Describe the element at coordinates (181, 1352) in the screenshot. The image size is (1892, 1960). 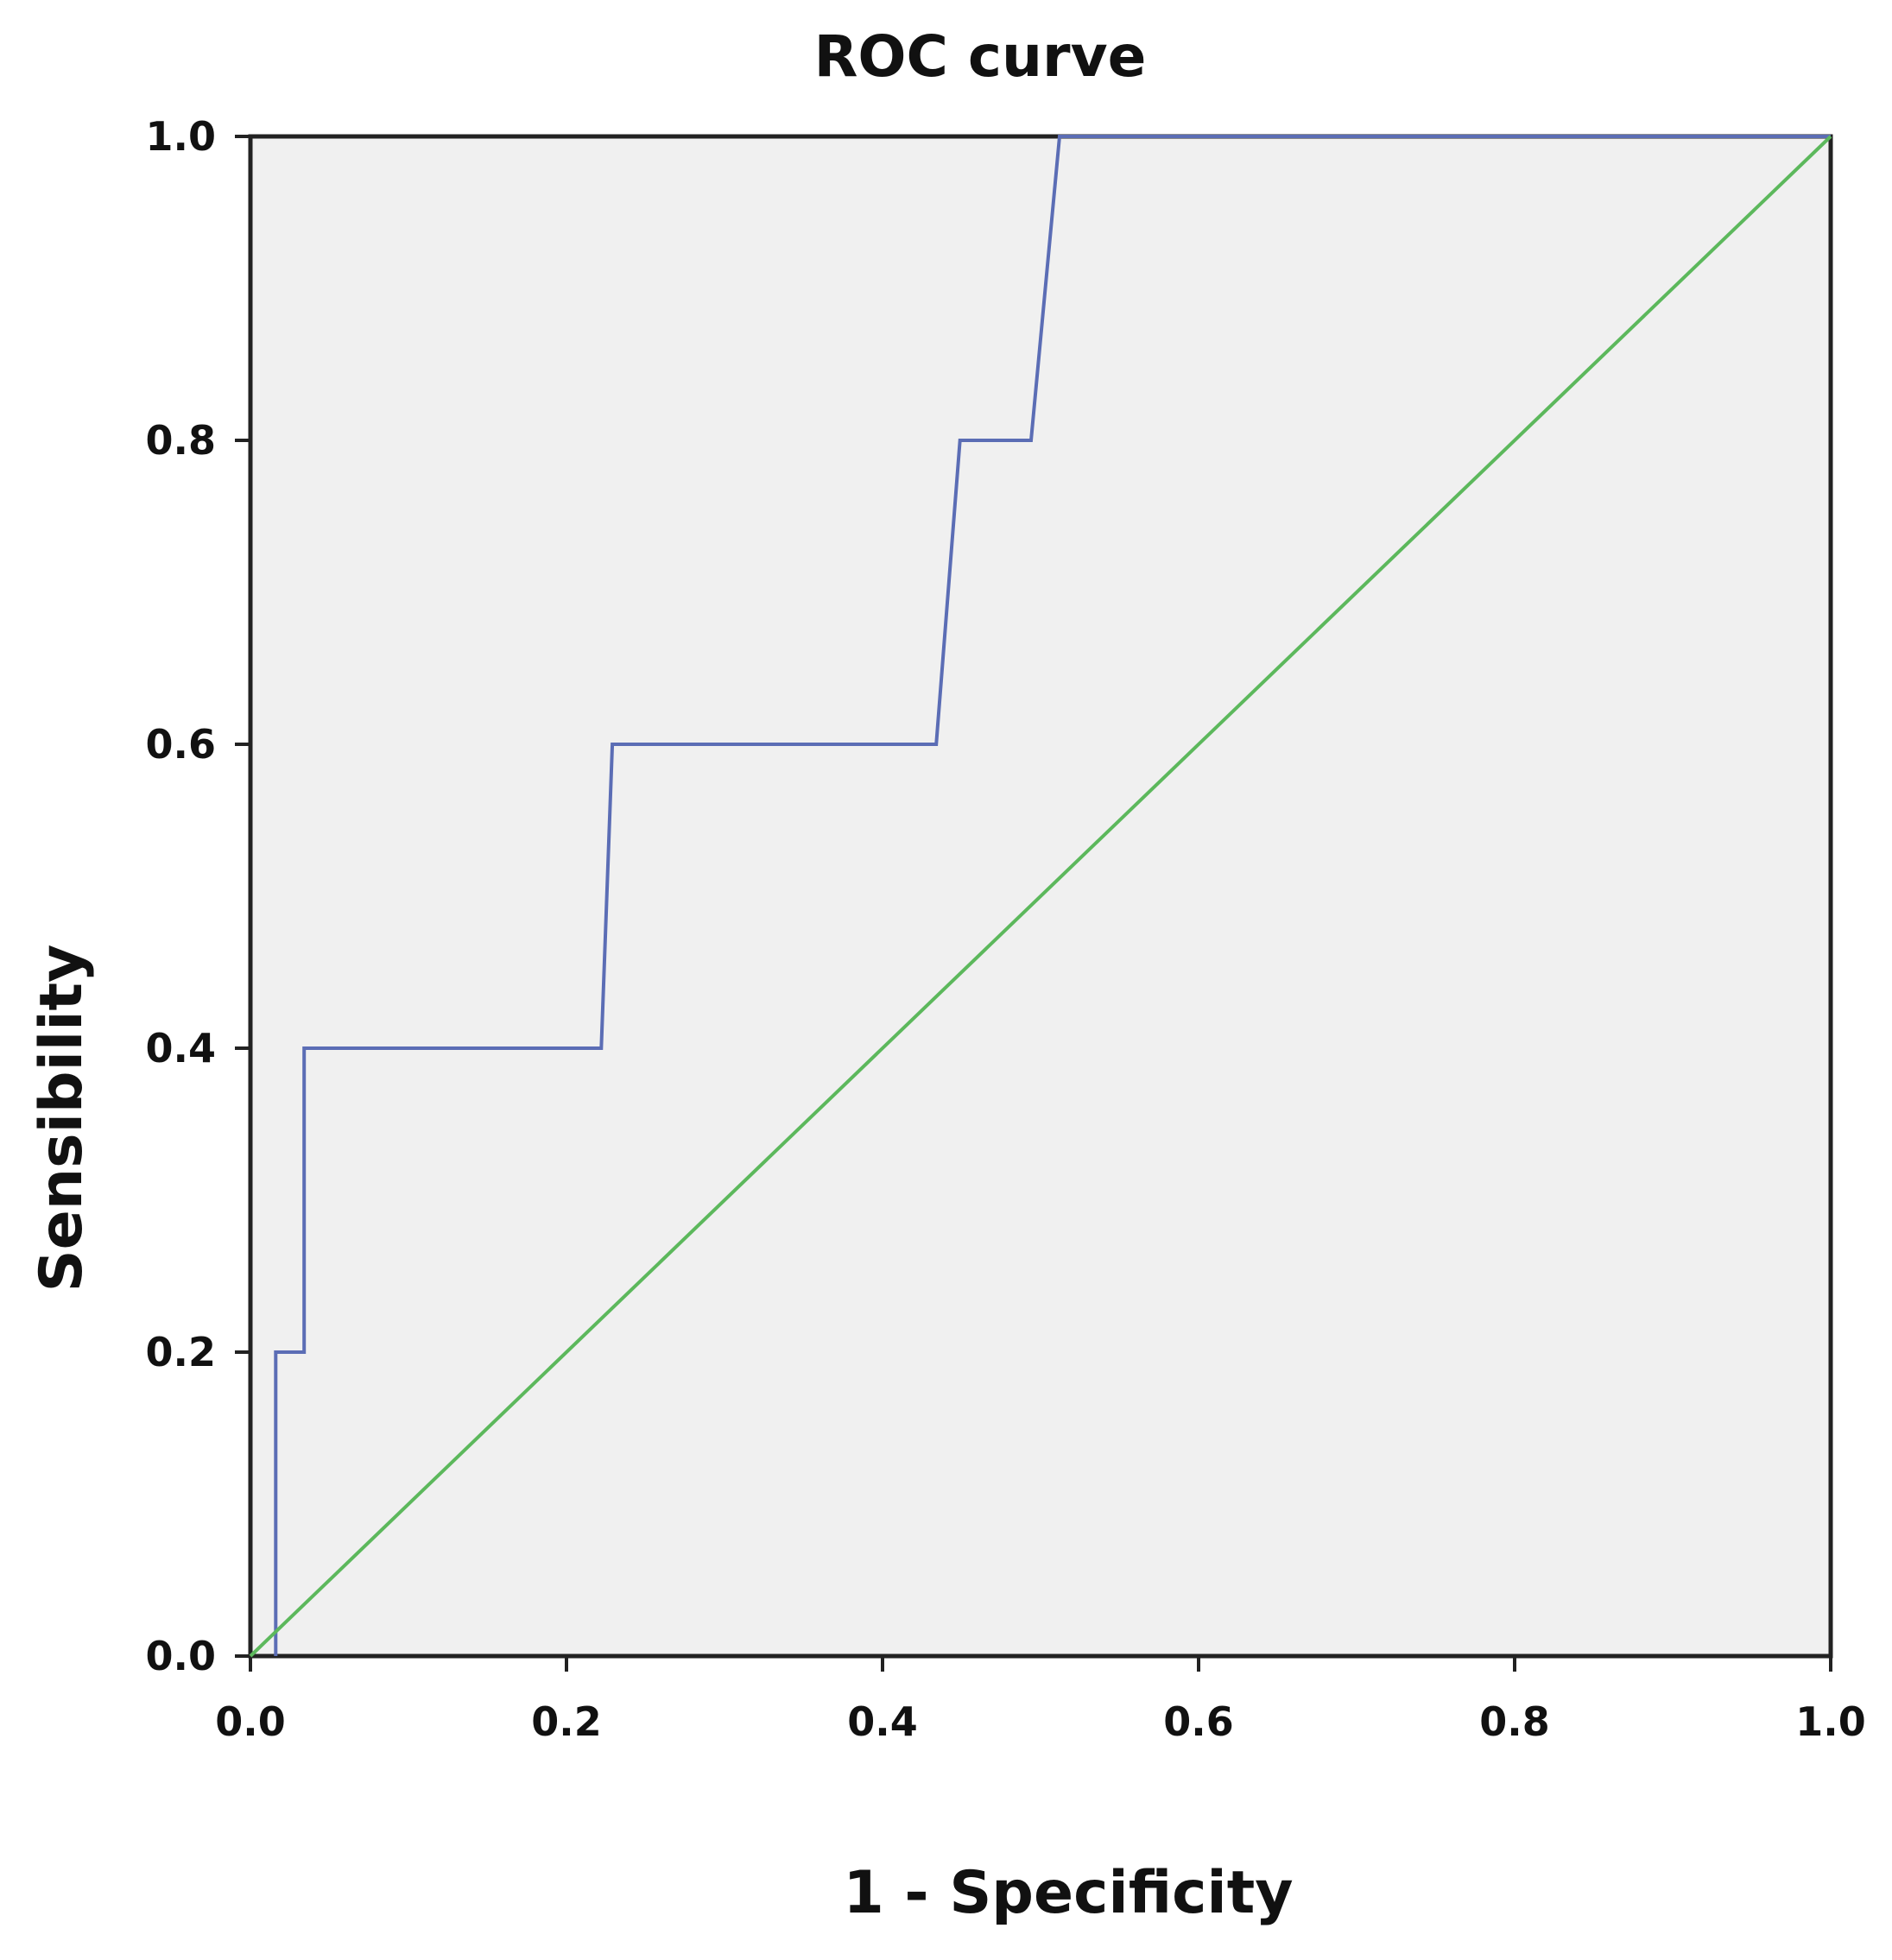
I see `y-tick-label: 0.2` at that location.